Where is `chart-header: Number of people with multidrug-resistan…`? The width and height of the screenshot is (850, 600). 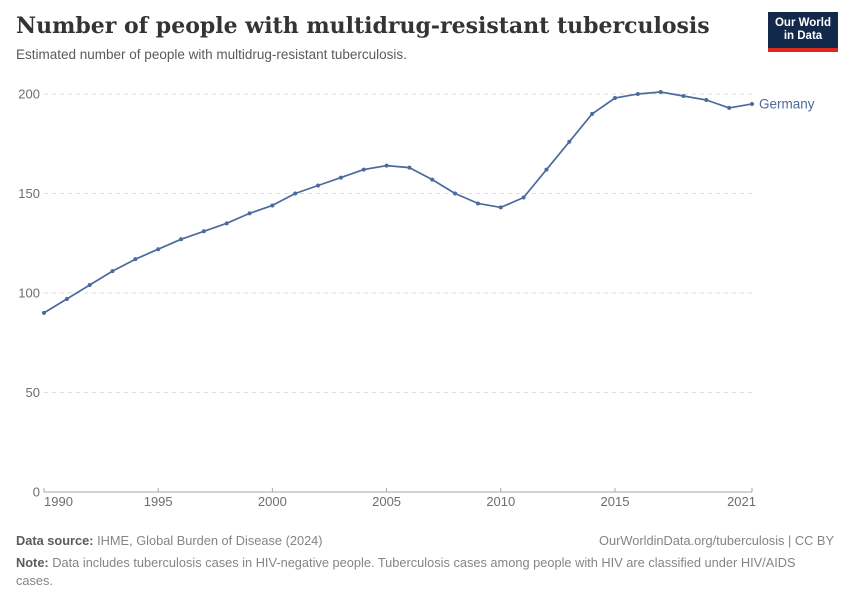 chart-header: Number of people with multidrug-resistan… is located at coordinates (383, 37).